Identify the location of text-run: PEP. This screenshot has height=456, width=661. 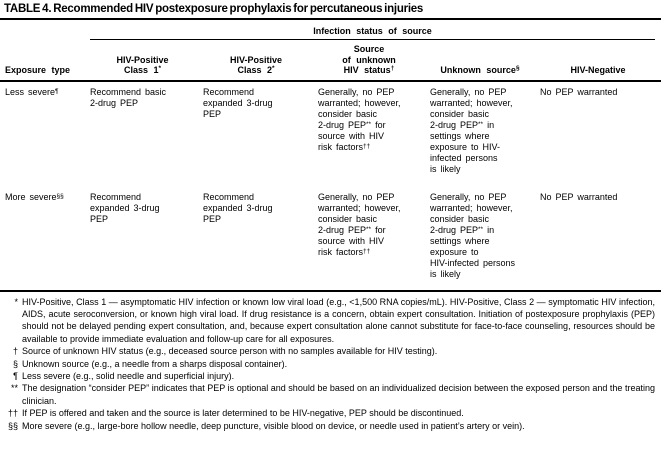
(212, 113).